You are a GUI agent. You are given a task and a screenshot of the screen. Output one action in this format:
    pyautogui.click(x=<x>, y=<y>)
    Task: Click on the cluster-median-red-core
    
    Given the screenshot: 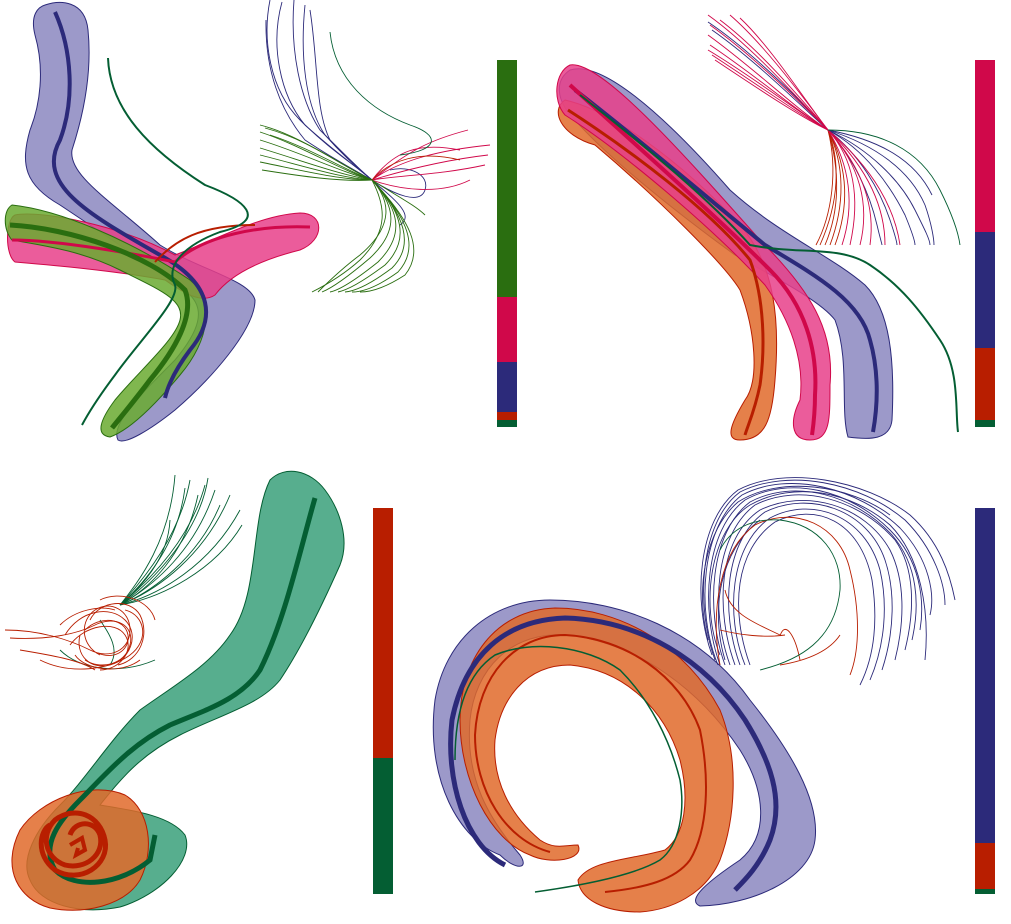 What is the action you would take?
    pyautogui.click(x=78, y=847)
    